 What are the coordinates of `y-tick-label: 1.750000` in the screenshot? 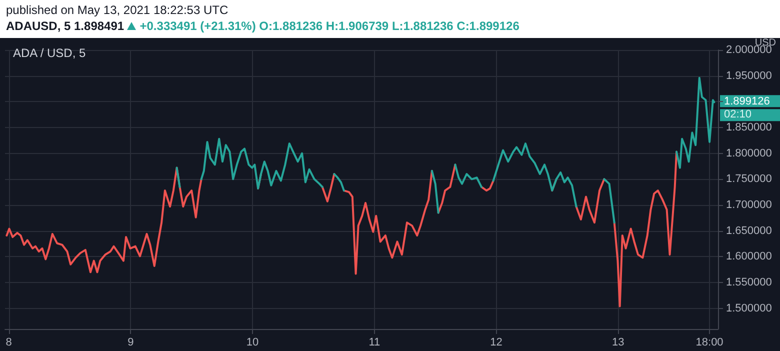 It's located at (749, 179).